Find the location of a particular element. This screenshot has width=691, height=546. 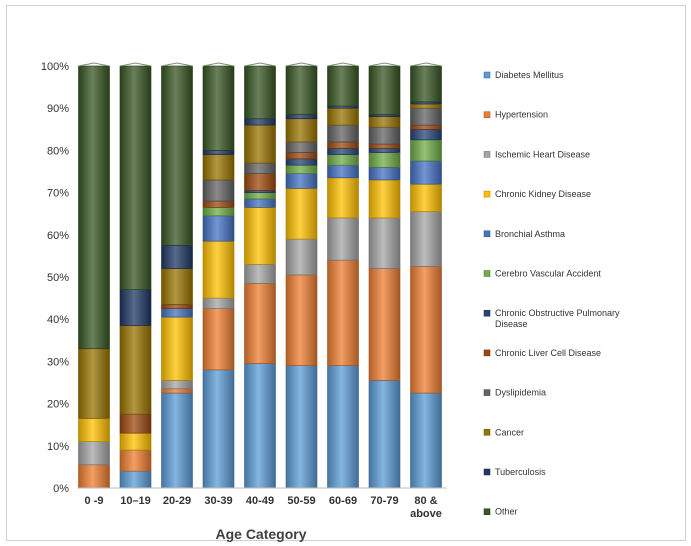

x-axis-title: Age Category is located at coordinates (260, 534).